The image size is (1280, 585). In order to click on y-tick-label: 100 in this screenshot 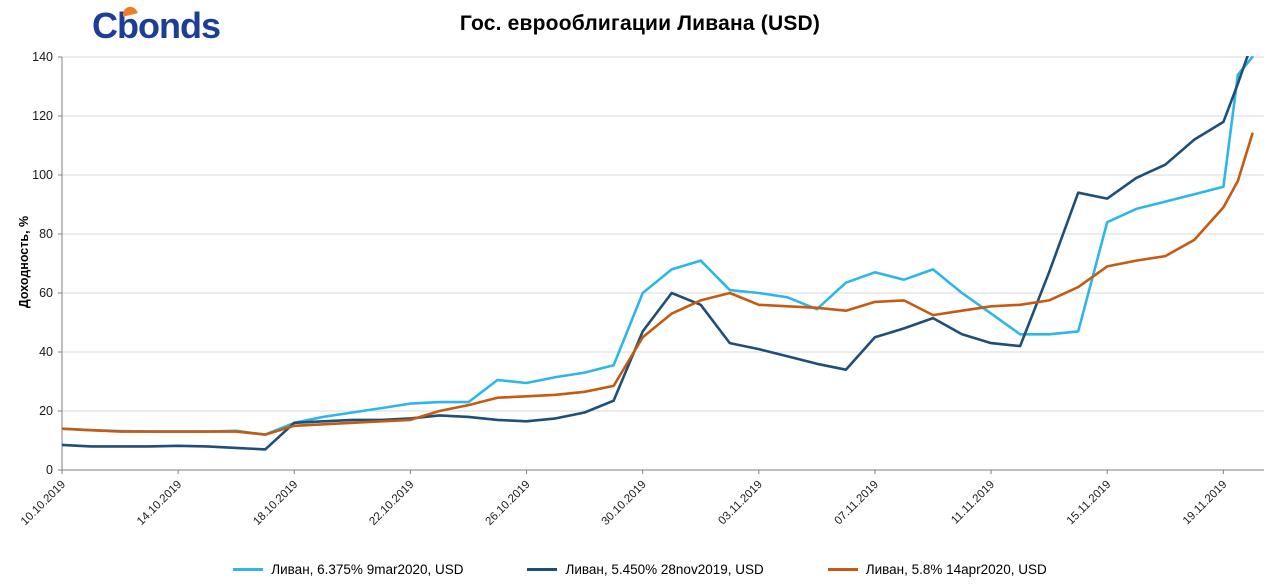, I will do `click(42, 175)`.